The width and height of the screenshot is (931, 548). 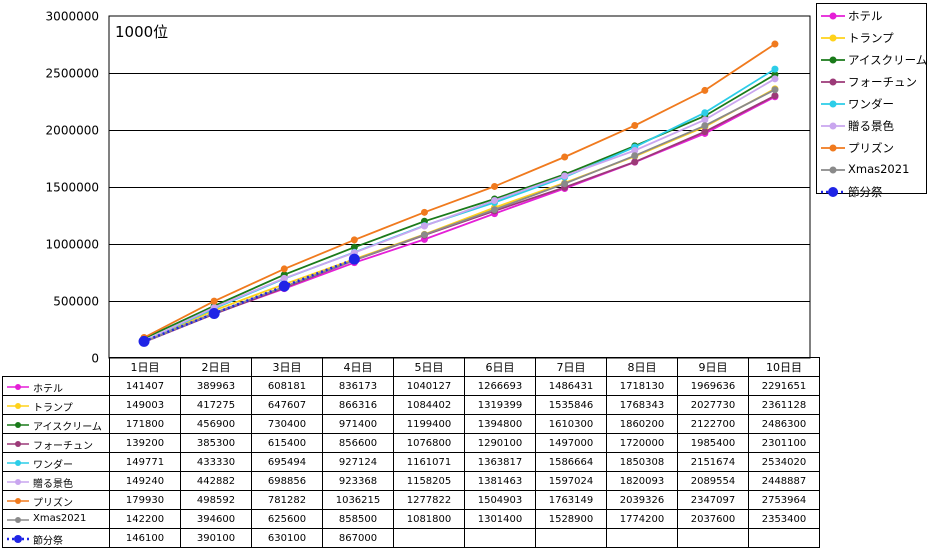 What do you see at coordinates (63, 446) in the screenshot?
I see `table-row-label: フォーチュン` at bounding box center [63, 446].